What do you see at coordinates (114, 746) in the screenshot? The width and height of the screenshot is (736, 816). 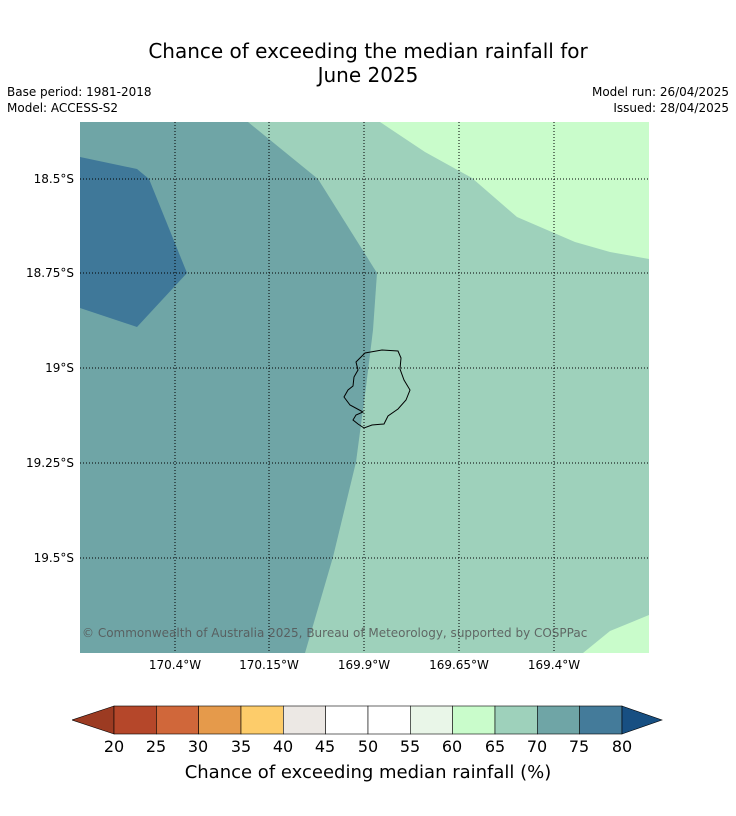 I see `colorbar-tick: 20` at bounding box center [114, 746].